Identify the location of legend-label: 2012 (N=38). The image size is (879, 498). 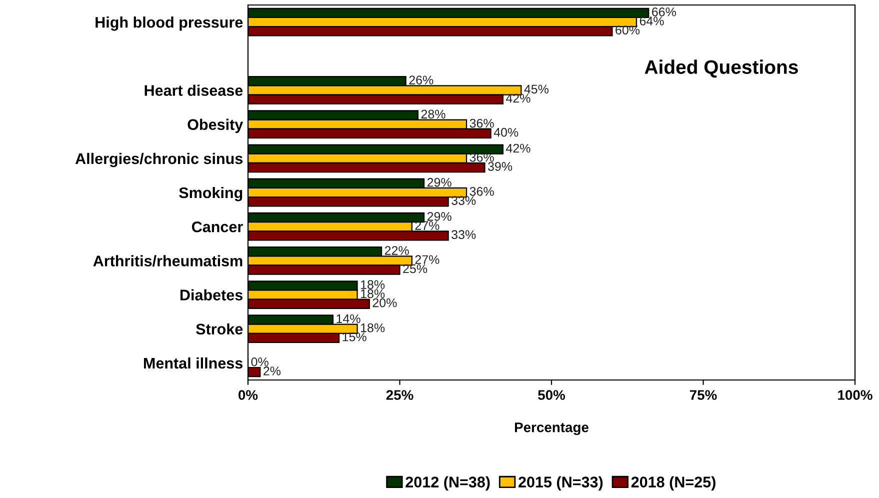
(448, 483).